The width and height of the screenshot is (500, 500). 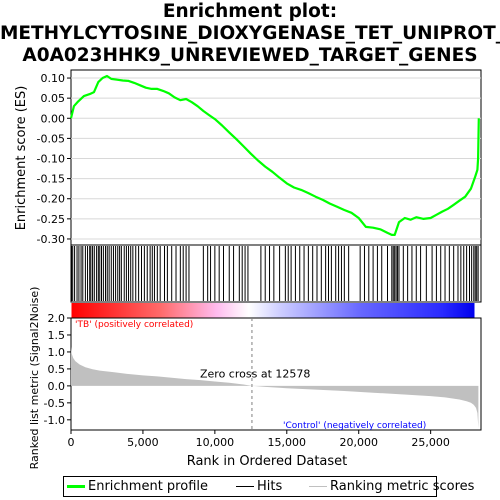 I want to click on ranking-y-tick-label: 1.0, so click(x=57, y=352).